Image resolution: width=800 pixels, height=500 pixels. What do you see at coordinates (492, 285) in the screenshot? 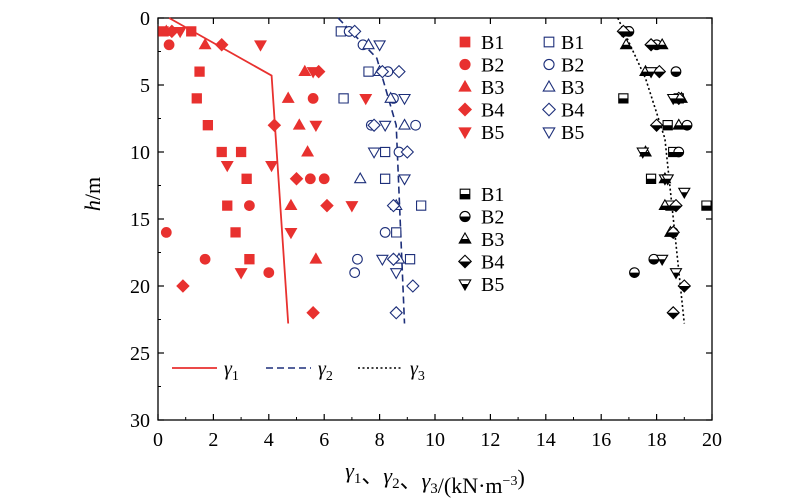
I see `legend-label: B5` at bounding box center [492, 285].